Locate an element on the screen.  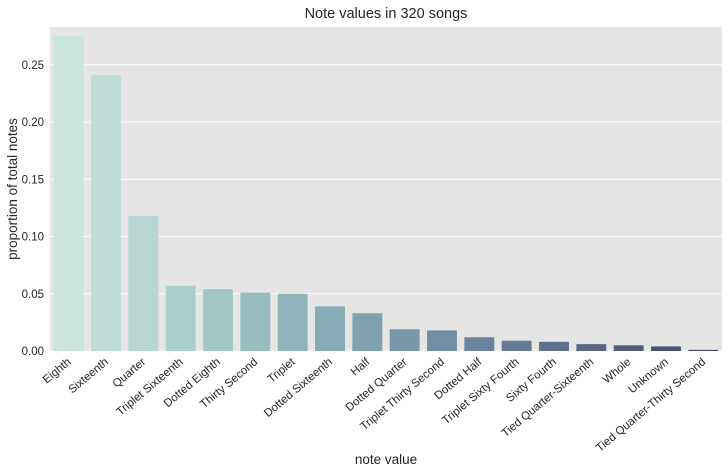
bar-whole is located at coordinates (628, 348).